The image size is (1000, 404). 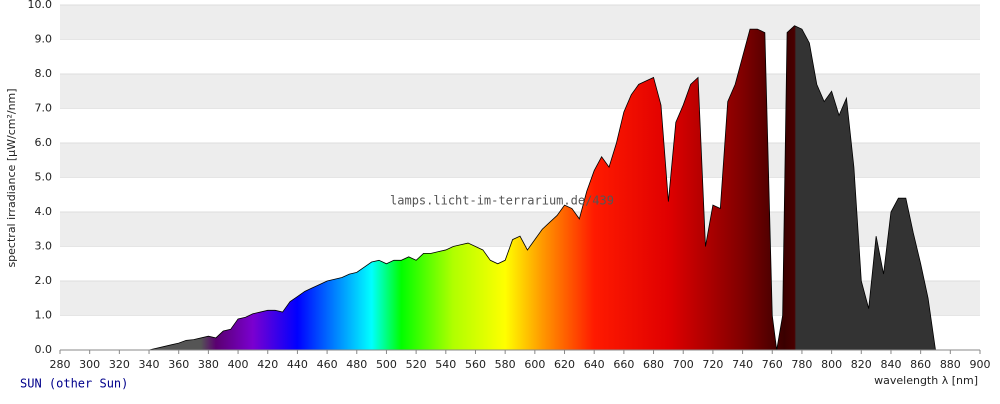 What do you see at coordinates (534, 364) in the screenshot?
I see `x-tick-label: 600` at bounding box center [534, 364].